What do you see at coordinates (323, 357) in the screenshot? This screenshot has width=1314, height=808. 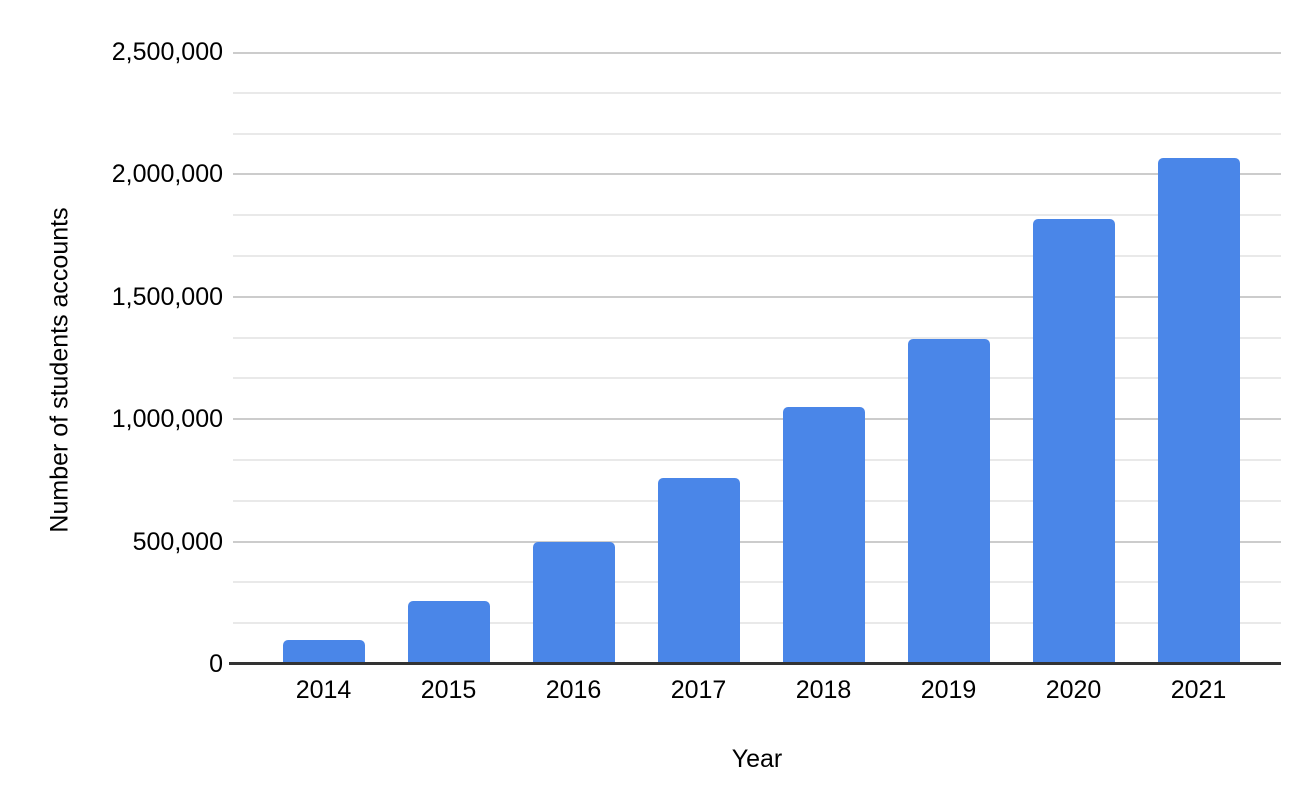 I see `bar-slot-2014` at bounding box center [323, 357].